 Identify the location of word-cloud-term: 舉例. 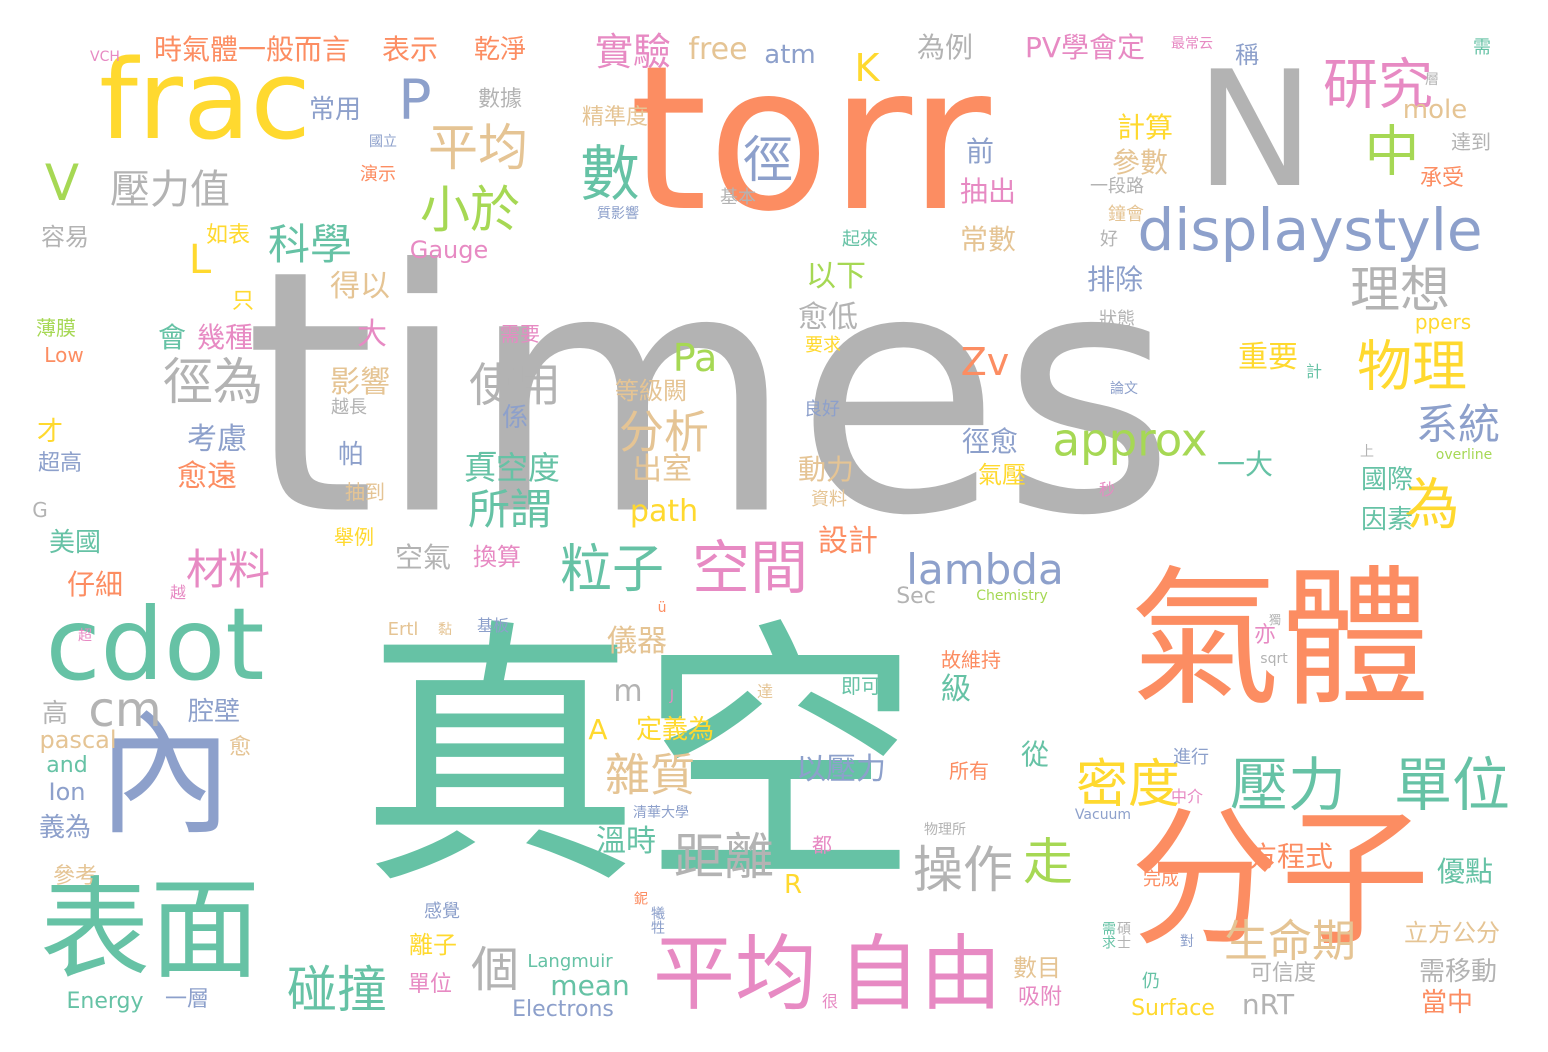
(354, 537).